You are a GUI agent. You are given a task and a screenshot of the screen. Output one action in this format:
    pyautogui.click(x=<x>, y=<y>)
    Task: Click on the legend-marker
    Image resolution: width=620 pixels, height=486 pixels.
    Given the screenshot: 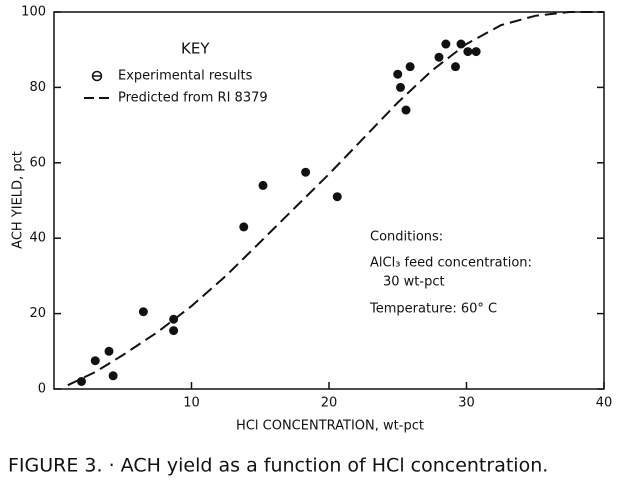 What is the action you would take?
    pyautogui.click(x=97, y=76)
    